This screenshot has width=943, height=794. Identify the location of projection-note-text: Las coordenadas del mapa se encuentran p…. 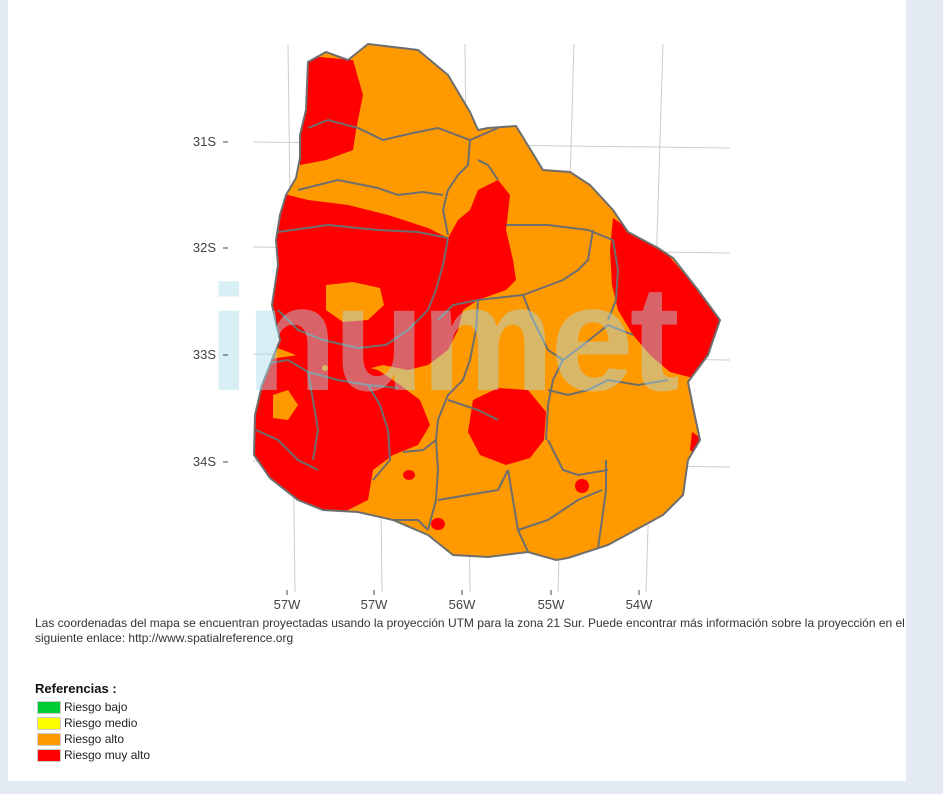
(470, 630).